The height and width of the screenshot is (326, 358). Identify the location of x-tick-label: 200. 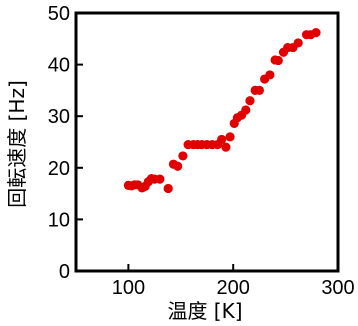
(233, 288).